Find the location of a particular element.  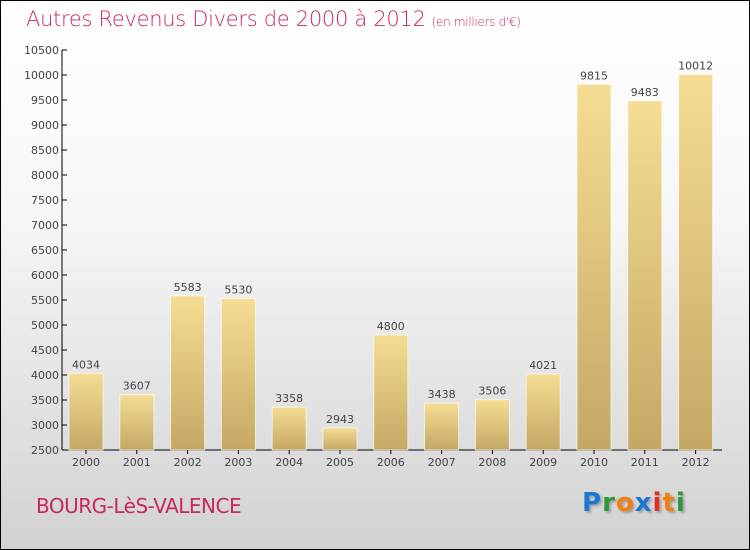

city-name: BOURG-LèS-VALENCE is located at coordinates (139, 506).